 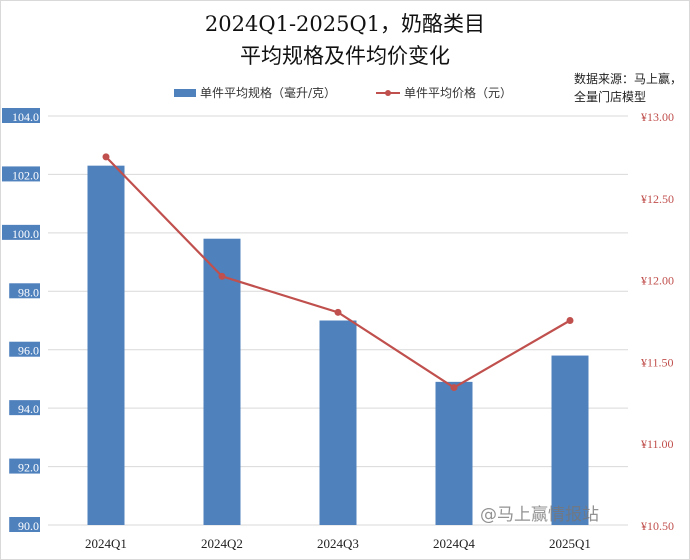 What do you see at coordinates (338, 543) in the screenshot?
I see `x-tick-label: 2024Q3` at bounding box center [338, 543].